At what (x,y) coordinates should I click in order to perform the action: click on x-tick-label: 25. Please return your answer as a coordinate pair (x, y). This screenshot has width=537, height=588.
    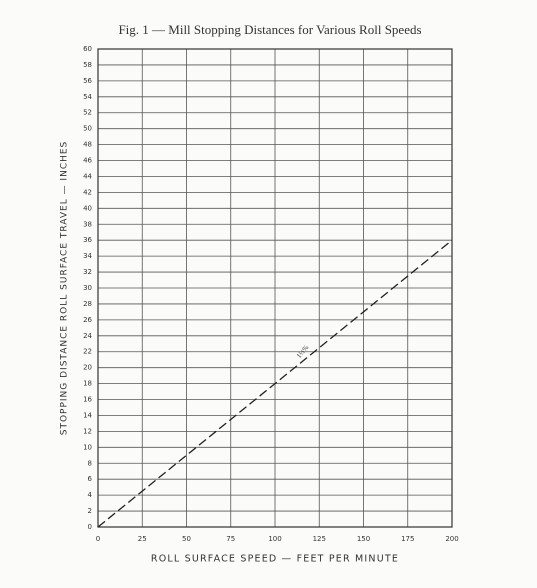
    Looking at the image, I should click on (142, 539).